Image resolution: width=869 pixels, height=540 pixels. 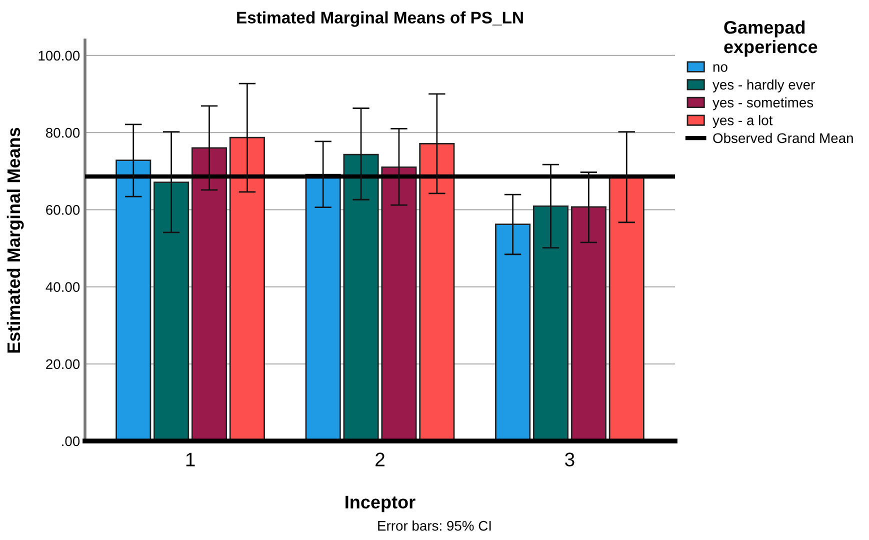 I want to click on y-tick-label: 20.00, so click(x=63, y=364).